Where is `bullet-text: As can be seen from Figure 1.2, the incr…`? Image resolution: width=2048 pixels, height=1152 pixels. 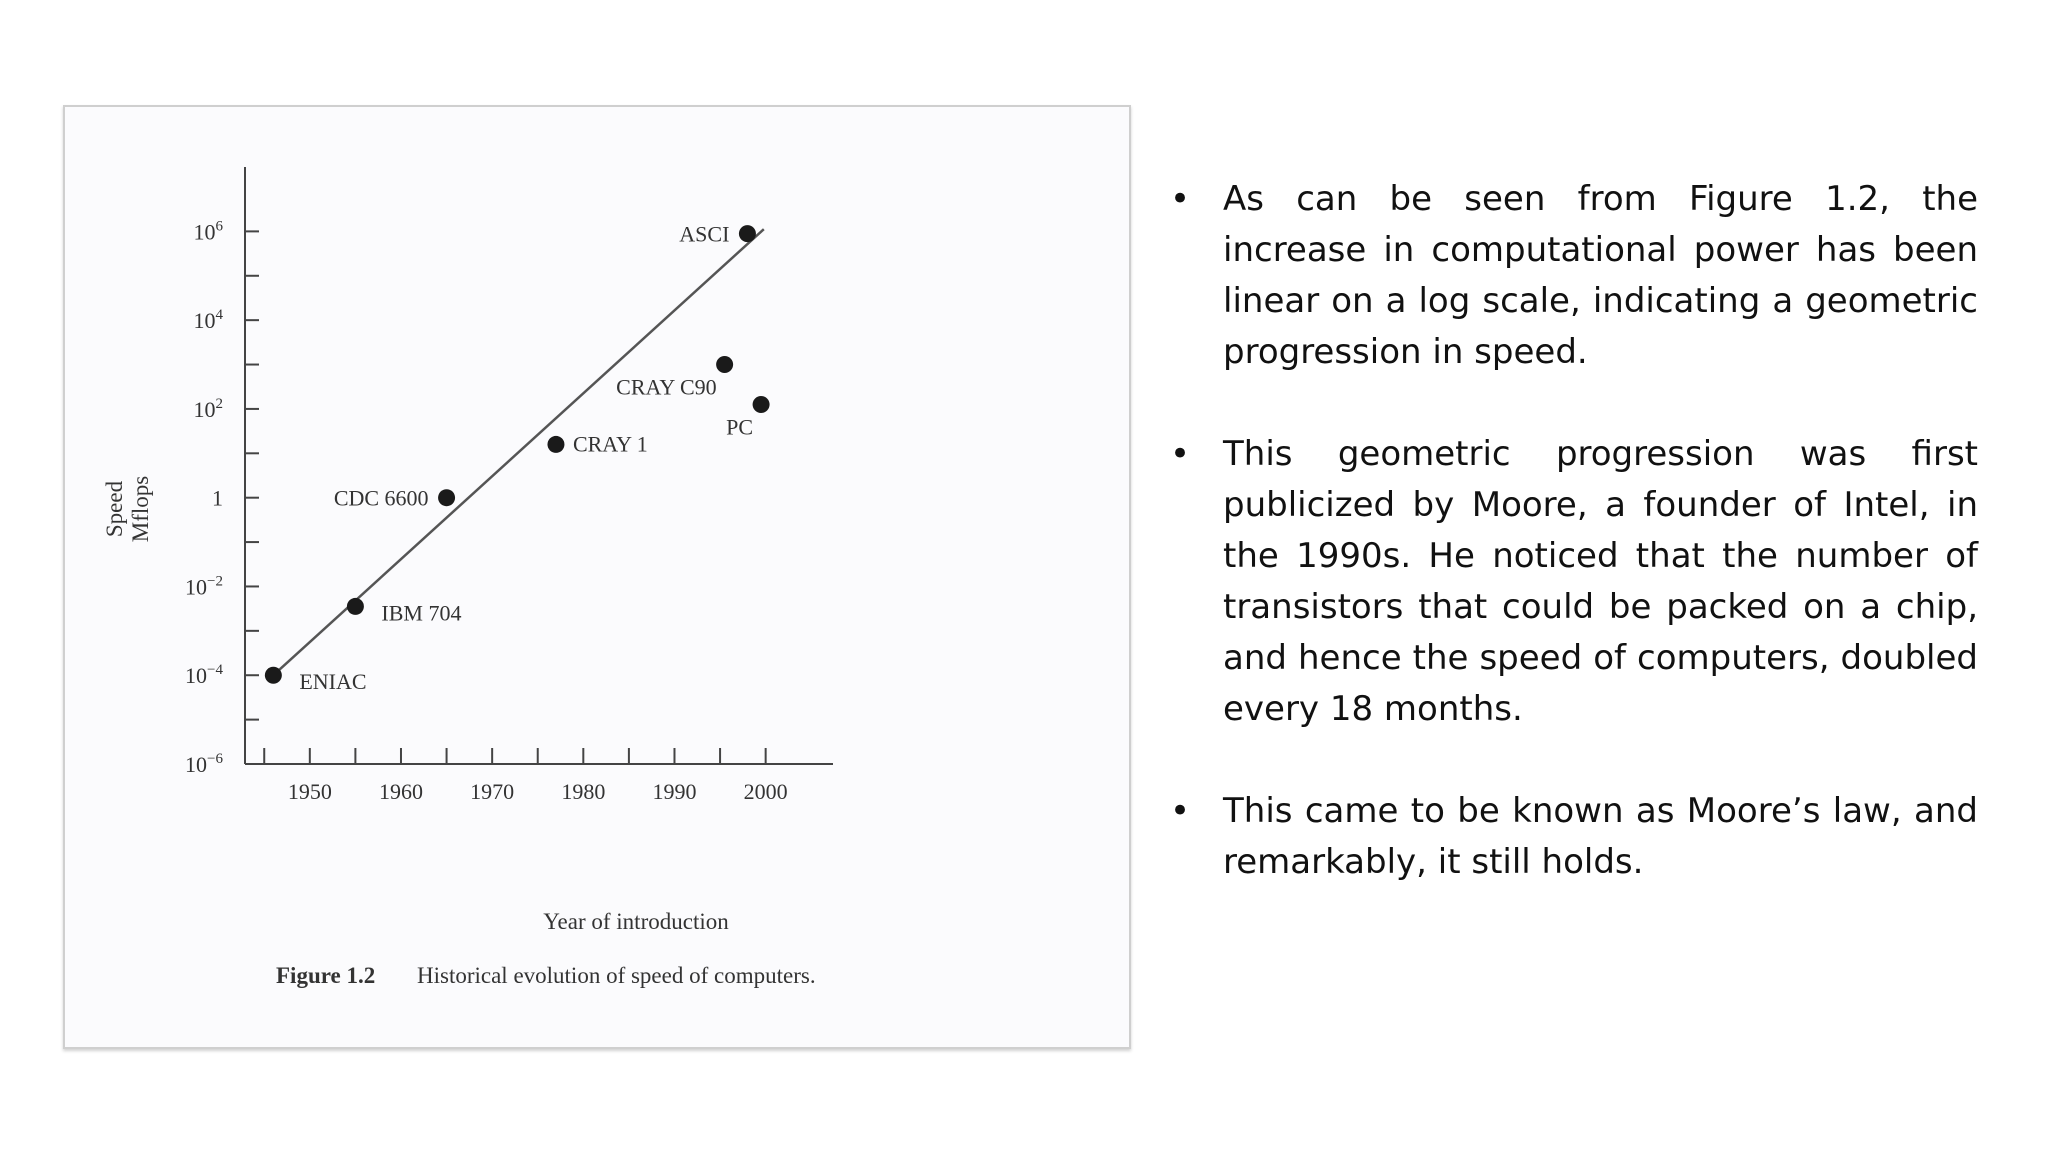
bullet-text: As can be seen from Figure 1.2, the incr… is located at coordinates (1600, 275).